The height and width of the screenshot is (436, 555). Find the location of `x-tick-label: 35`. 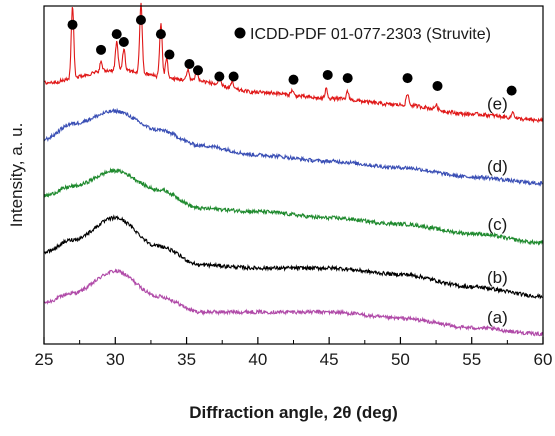

x-tick-label: 35 is located at coordinates (186, 359).